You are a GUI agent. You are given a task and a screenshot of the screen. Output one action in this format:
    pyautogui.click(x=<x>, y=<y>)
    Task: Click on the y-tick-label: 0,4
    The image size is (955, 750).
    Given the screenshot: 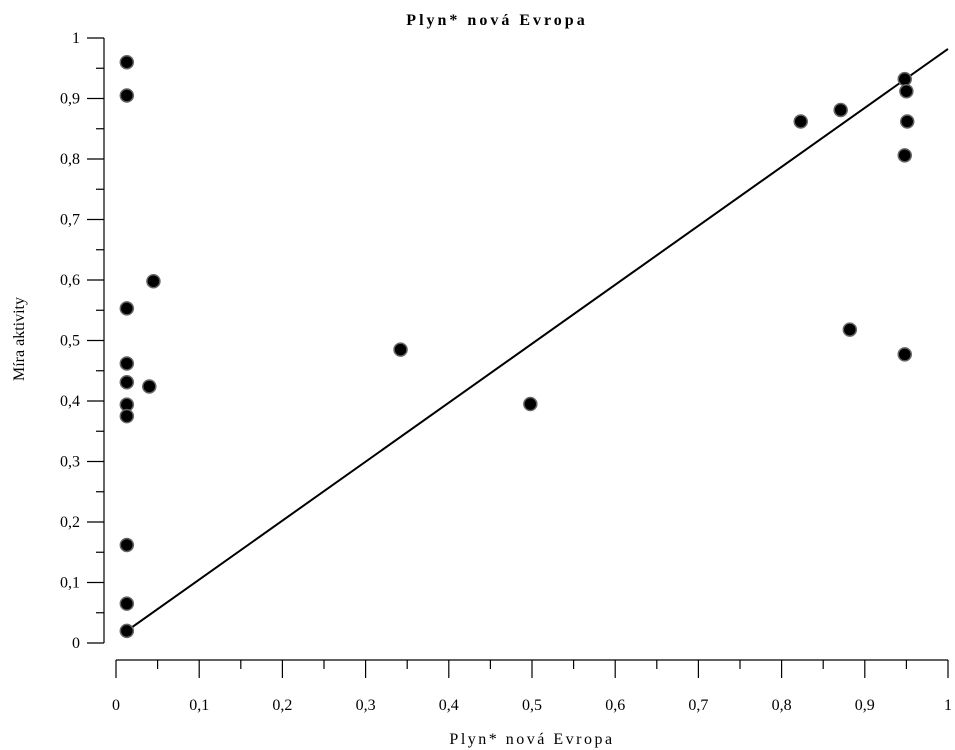 What is the action you would take?
    pyautogui.click(x=70, y=401)
    